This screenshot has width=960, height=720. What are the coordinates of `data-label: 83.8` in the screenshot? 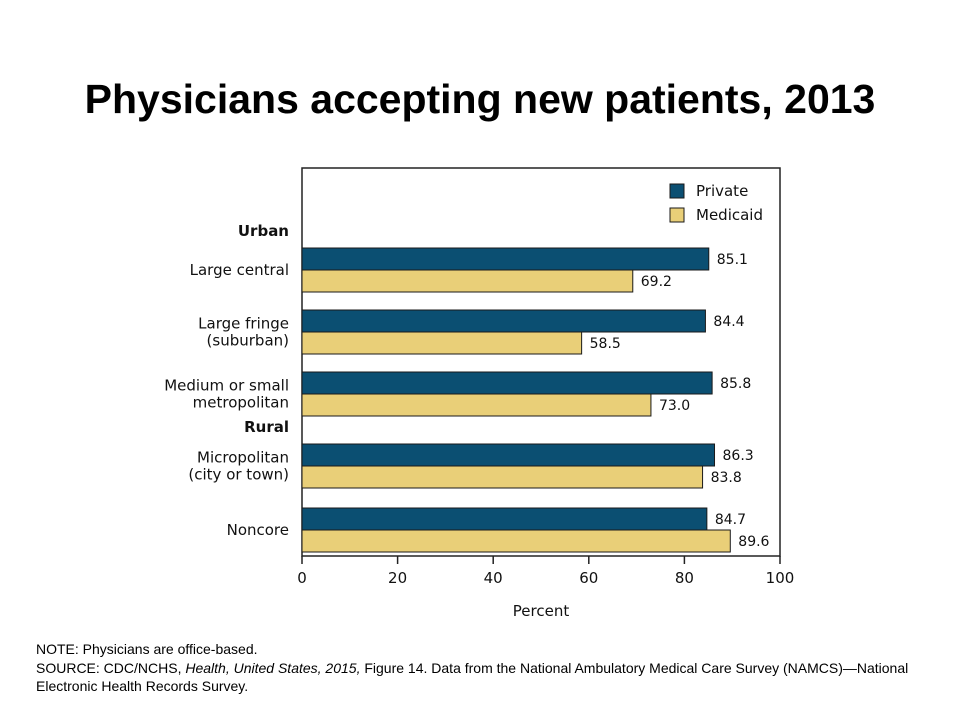 It's located at (726, 478).